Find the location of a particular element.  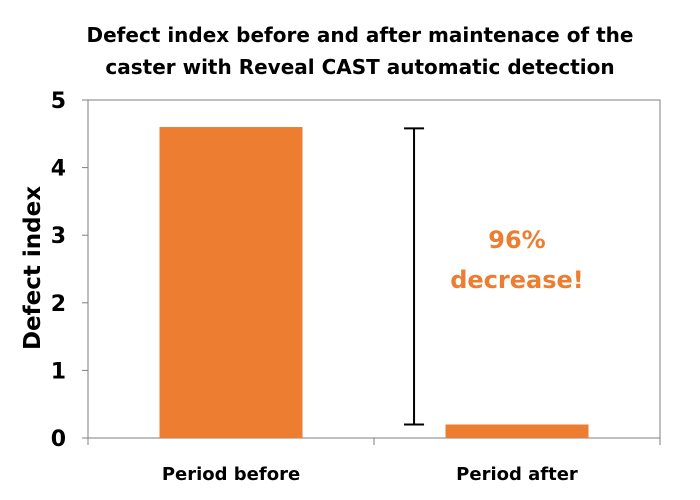

y-tick-label: 0 is located at coordinates (58, 439).